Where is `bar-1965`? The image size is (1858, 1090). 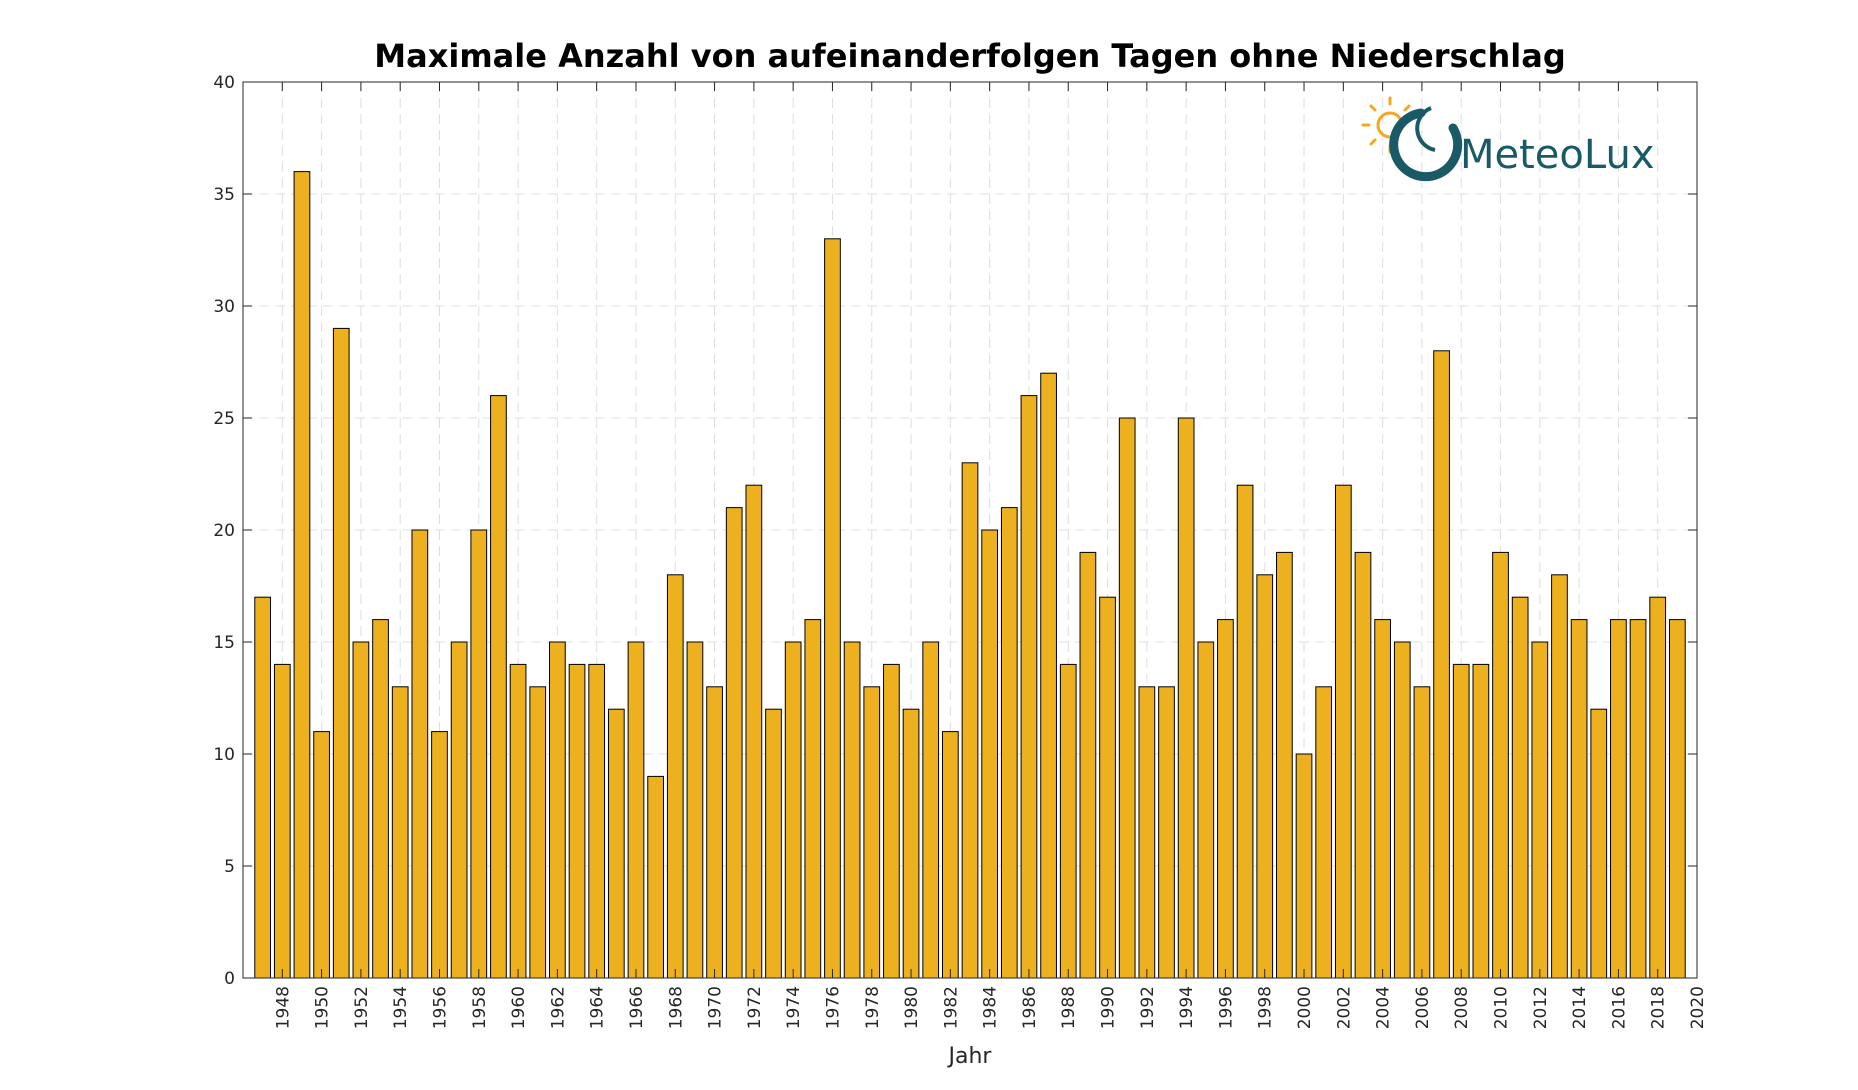 bar-1965 is located at coordinates (616, 843).